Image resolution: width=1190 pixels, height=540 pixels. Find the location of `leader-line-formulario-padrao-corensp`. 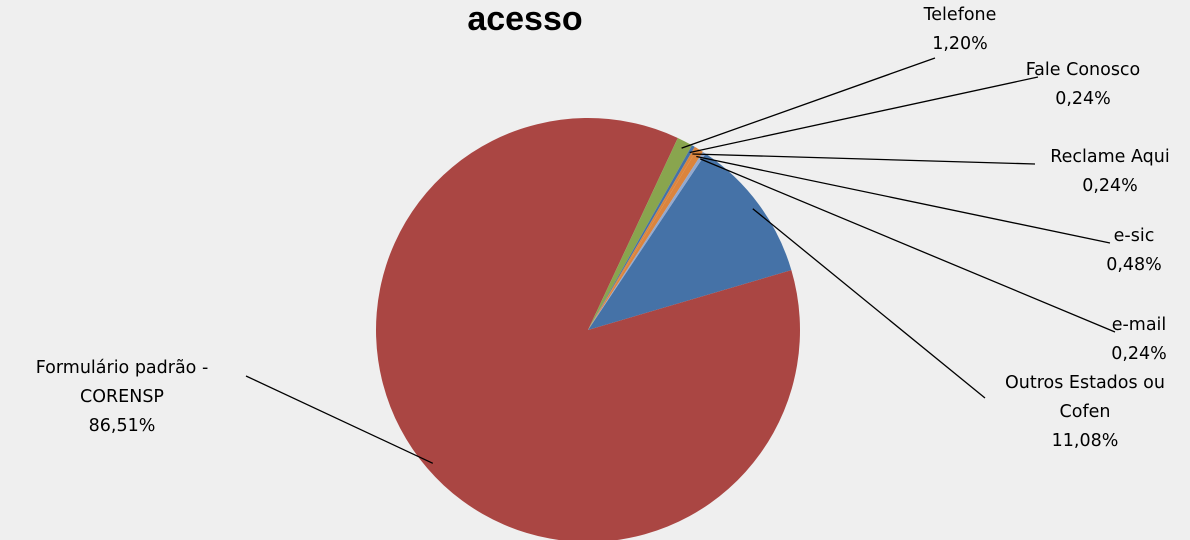

leader-line-formulario-padrao-corensp is located at coordinates (339, 419).